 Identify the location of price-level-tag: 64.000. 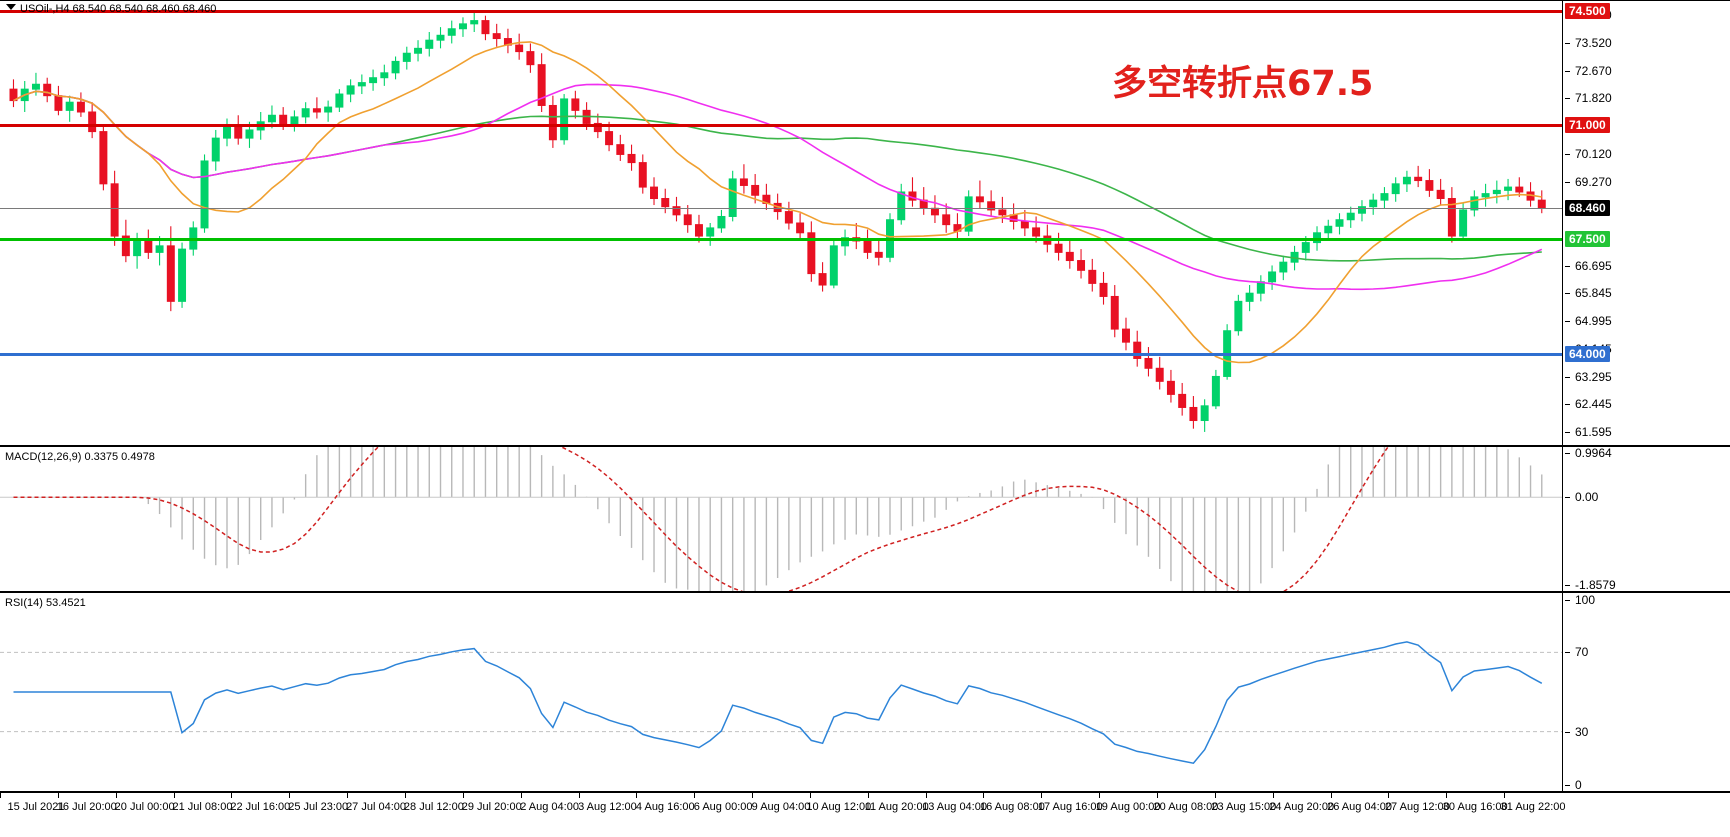
(1587, 353).